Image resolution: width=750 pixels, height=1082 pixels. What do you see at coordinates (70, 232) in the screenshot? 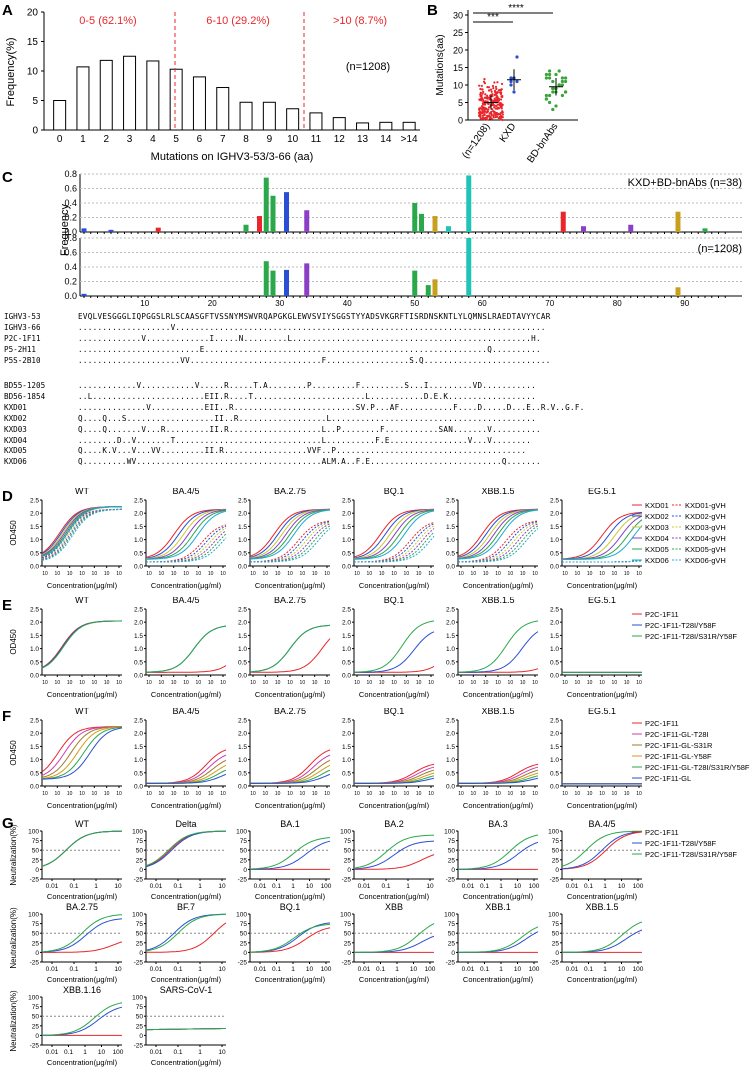
I see `logo-ytick: 0.0` at bounding box center [70, 232].